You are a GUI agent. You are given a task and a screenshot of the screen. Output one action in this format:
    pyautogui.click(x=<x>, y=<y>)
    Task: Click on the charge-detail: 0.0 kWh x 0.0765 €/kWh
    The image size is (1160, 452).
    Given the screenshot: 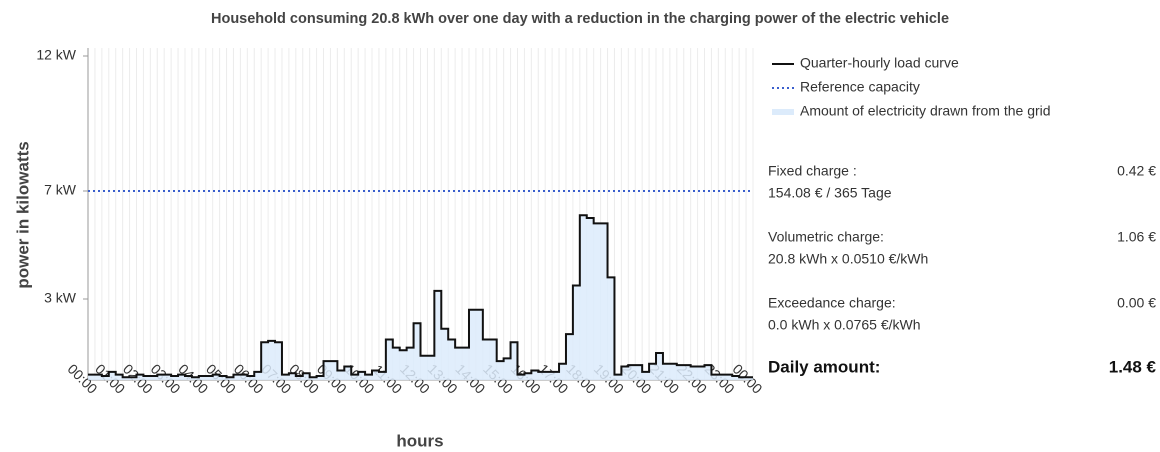 What is the action you would take?
    pyautogui.click(x=844, y=325)
    